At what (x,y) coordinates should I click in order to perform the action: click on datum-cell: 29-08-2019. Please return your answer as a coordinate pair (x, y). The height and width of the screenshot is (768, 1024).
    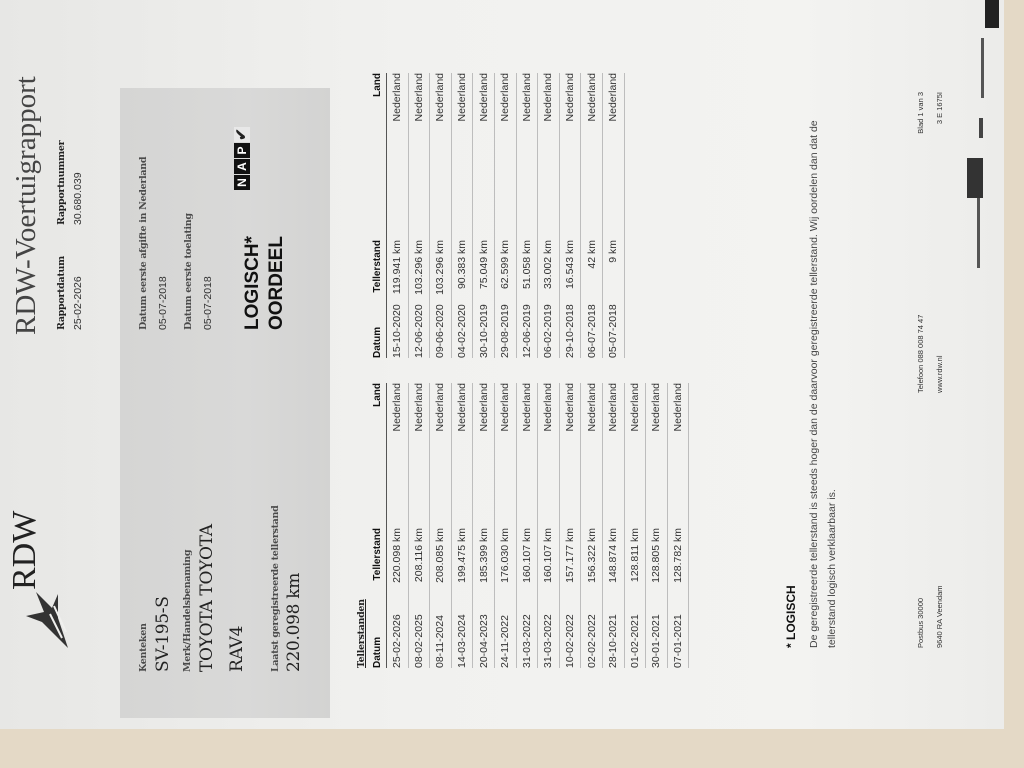
    Looking at the image, I should click on (505, 331).